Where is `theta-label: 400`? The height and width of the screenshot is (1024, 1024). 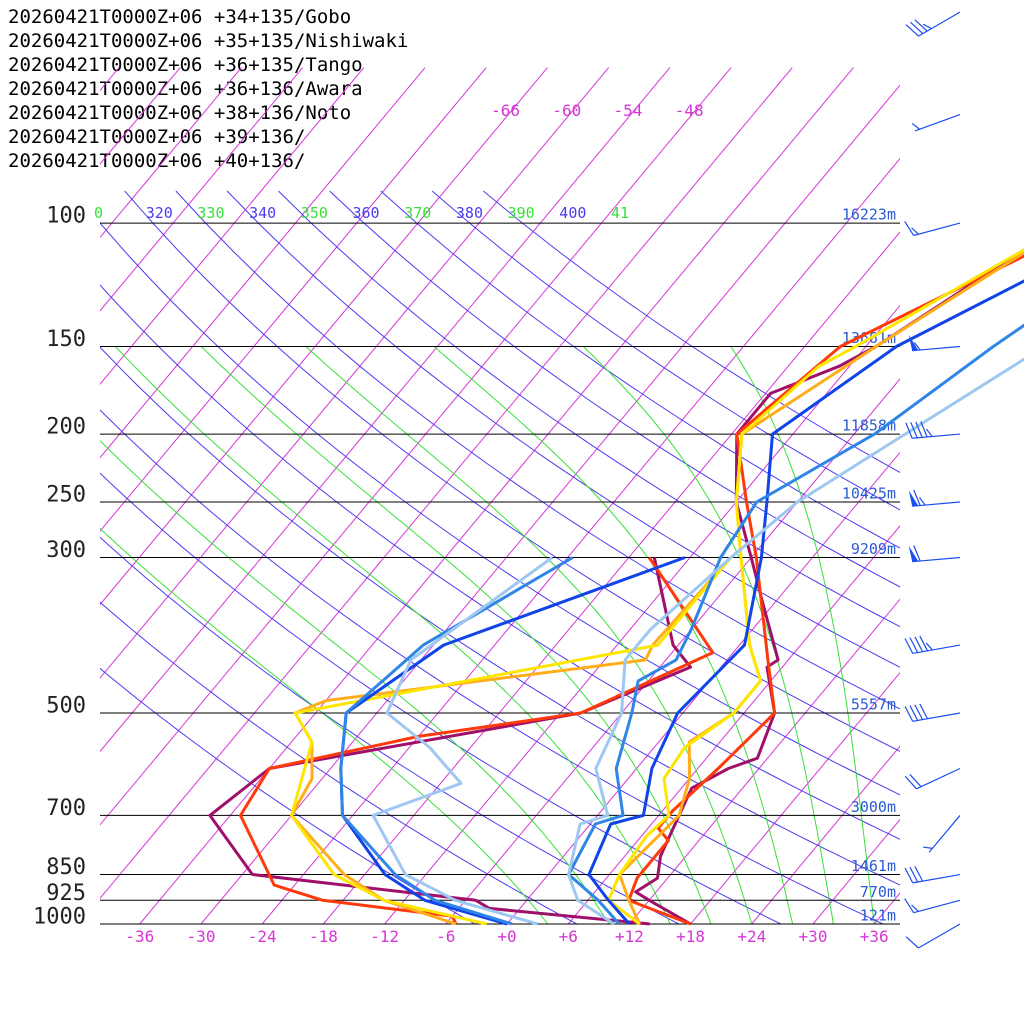 theta-label: 400 is located at coordinates (572, 213).